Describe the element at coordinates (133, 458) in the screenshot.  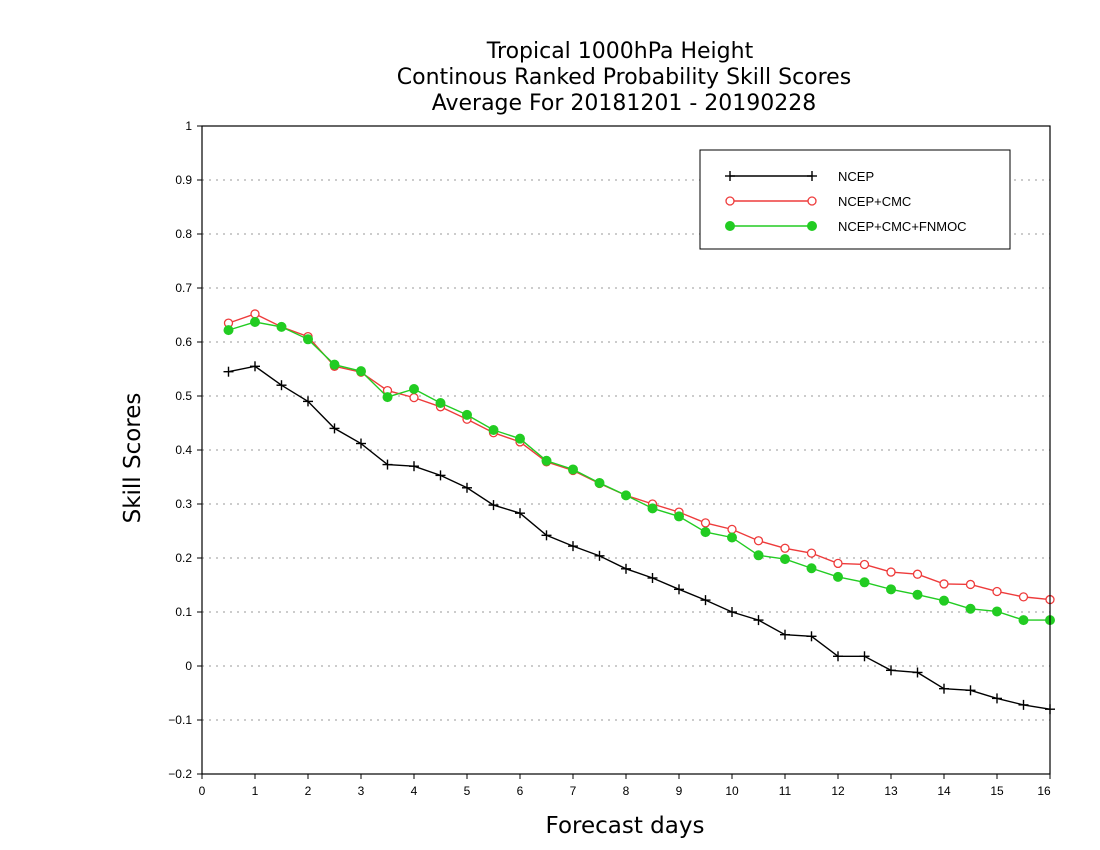
I see `y-axis-title: Skill Scores` at that location.